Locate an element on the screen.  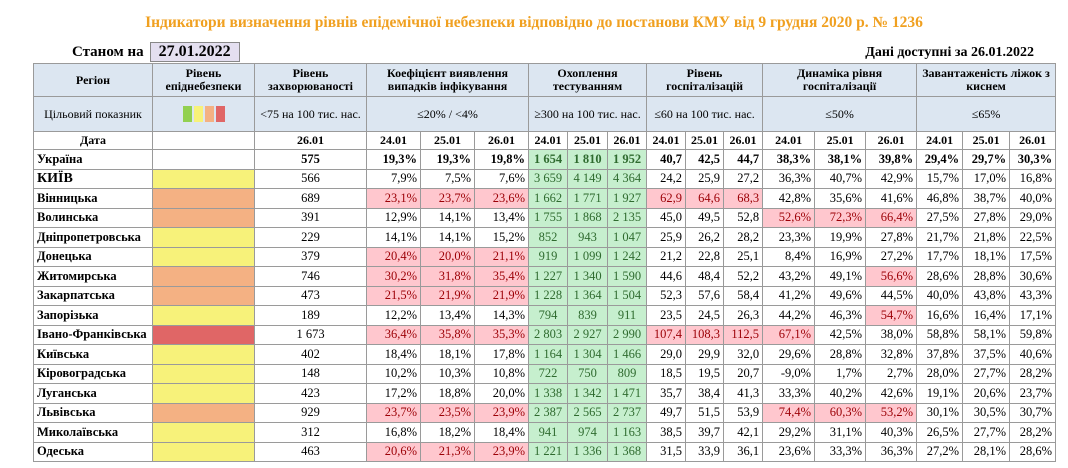
value: 19,3% is located at coordinates (393, 159).